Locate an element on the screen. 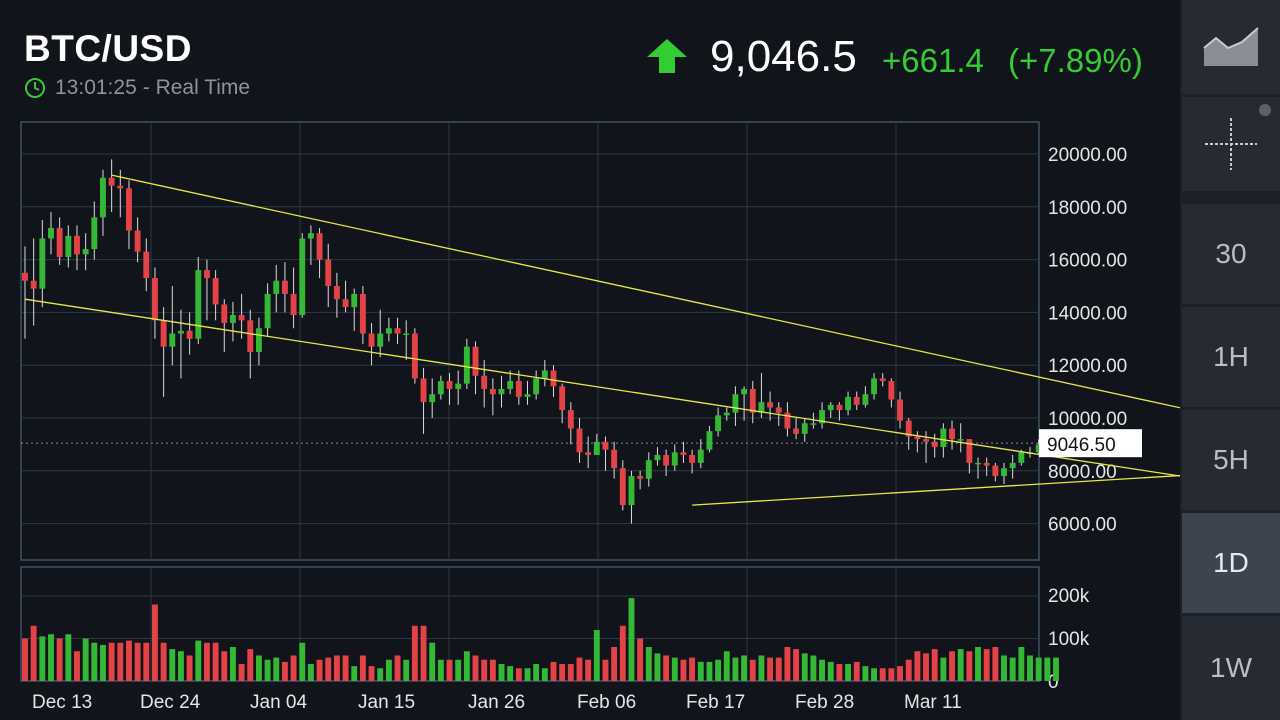 The image size is (1280, 720). interval-5h-button: 5H is located at coordinates (1231, 460).